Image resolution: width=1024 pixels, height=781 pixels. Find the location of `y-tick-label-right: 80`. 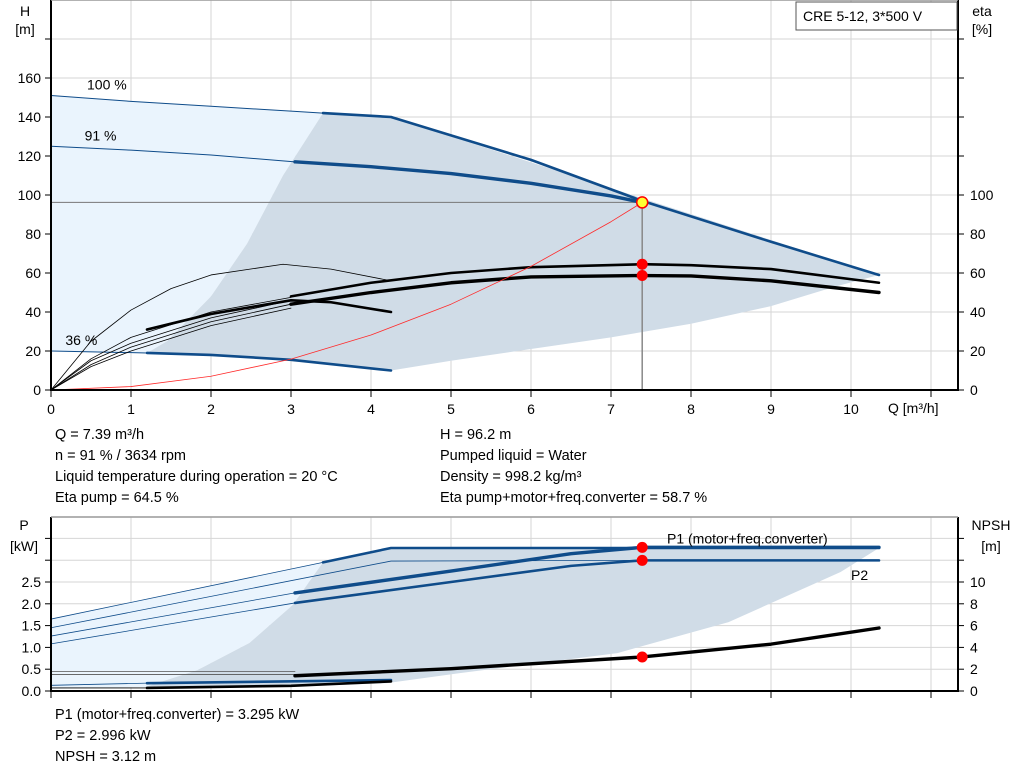

y-tick-label-right: 80 is located at coordinates (978, 234).